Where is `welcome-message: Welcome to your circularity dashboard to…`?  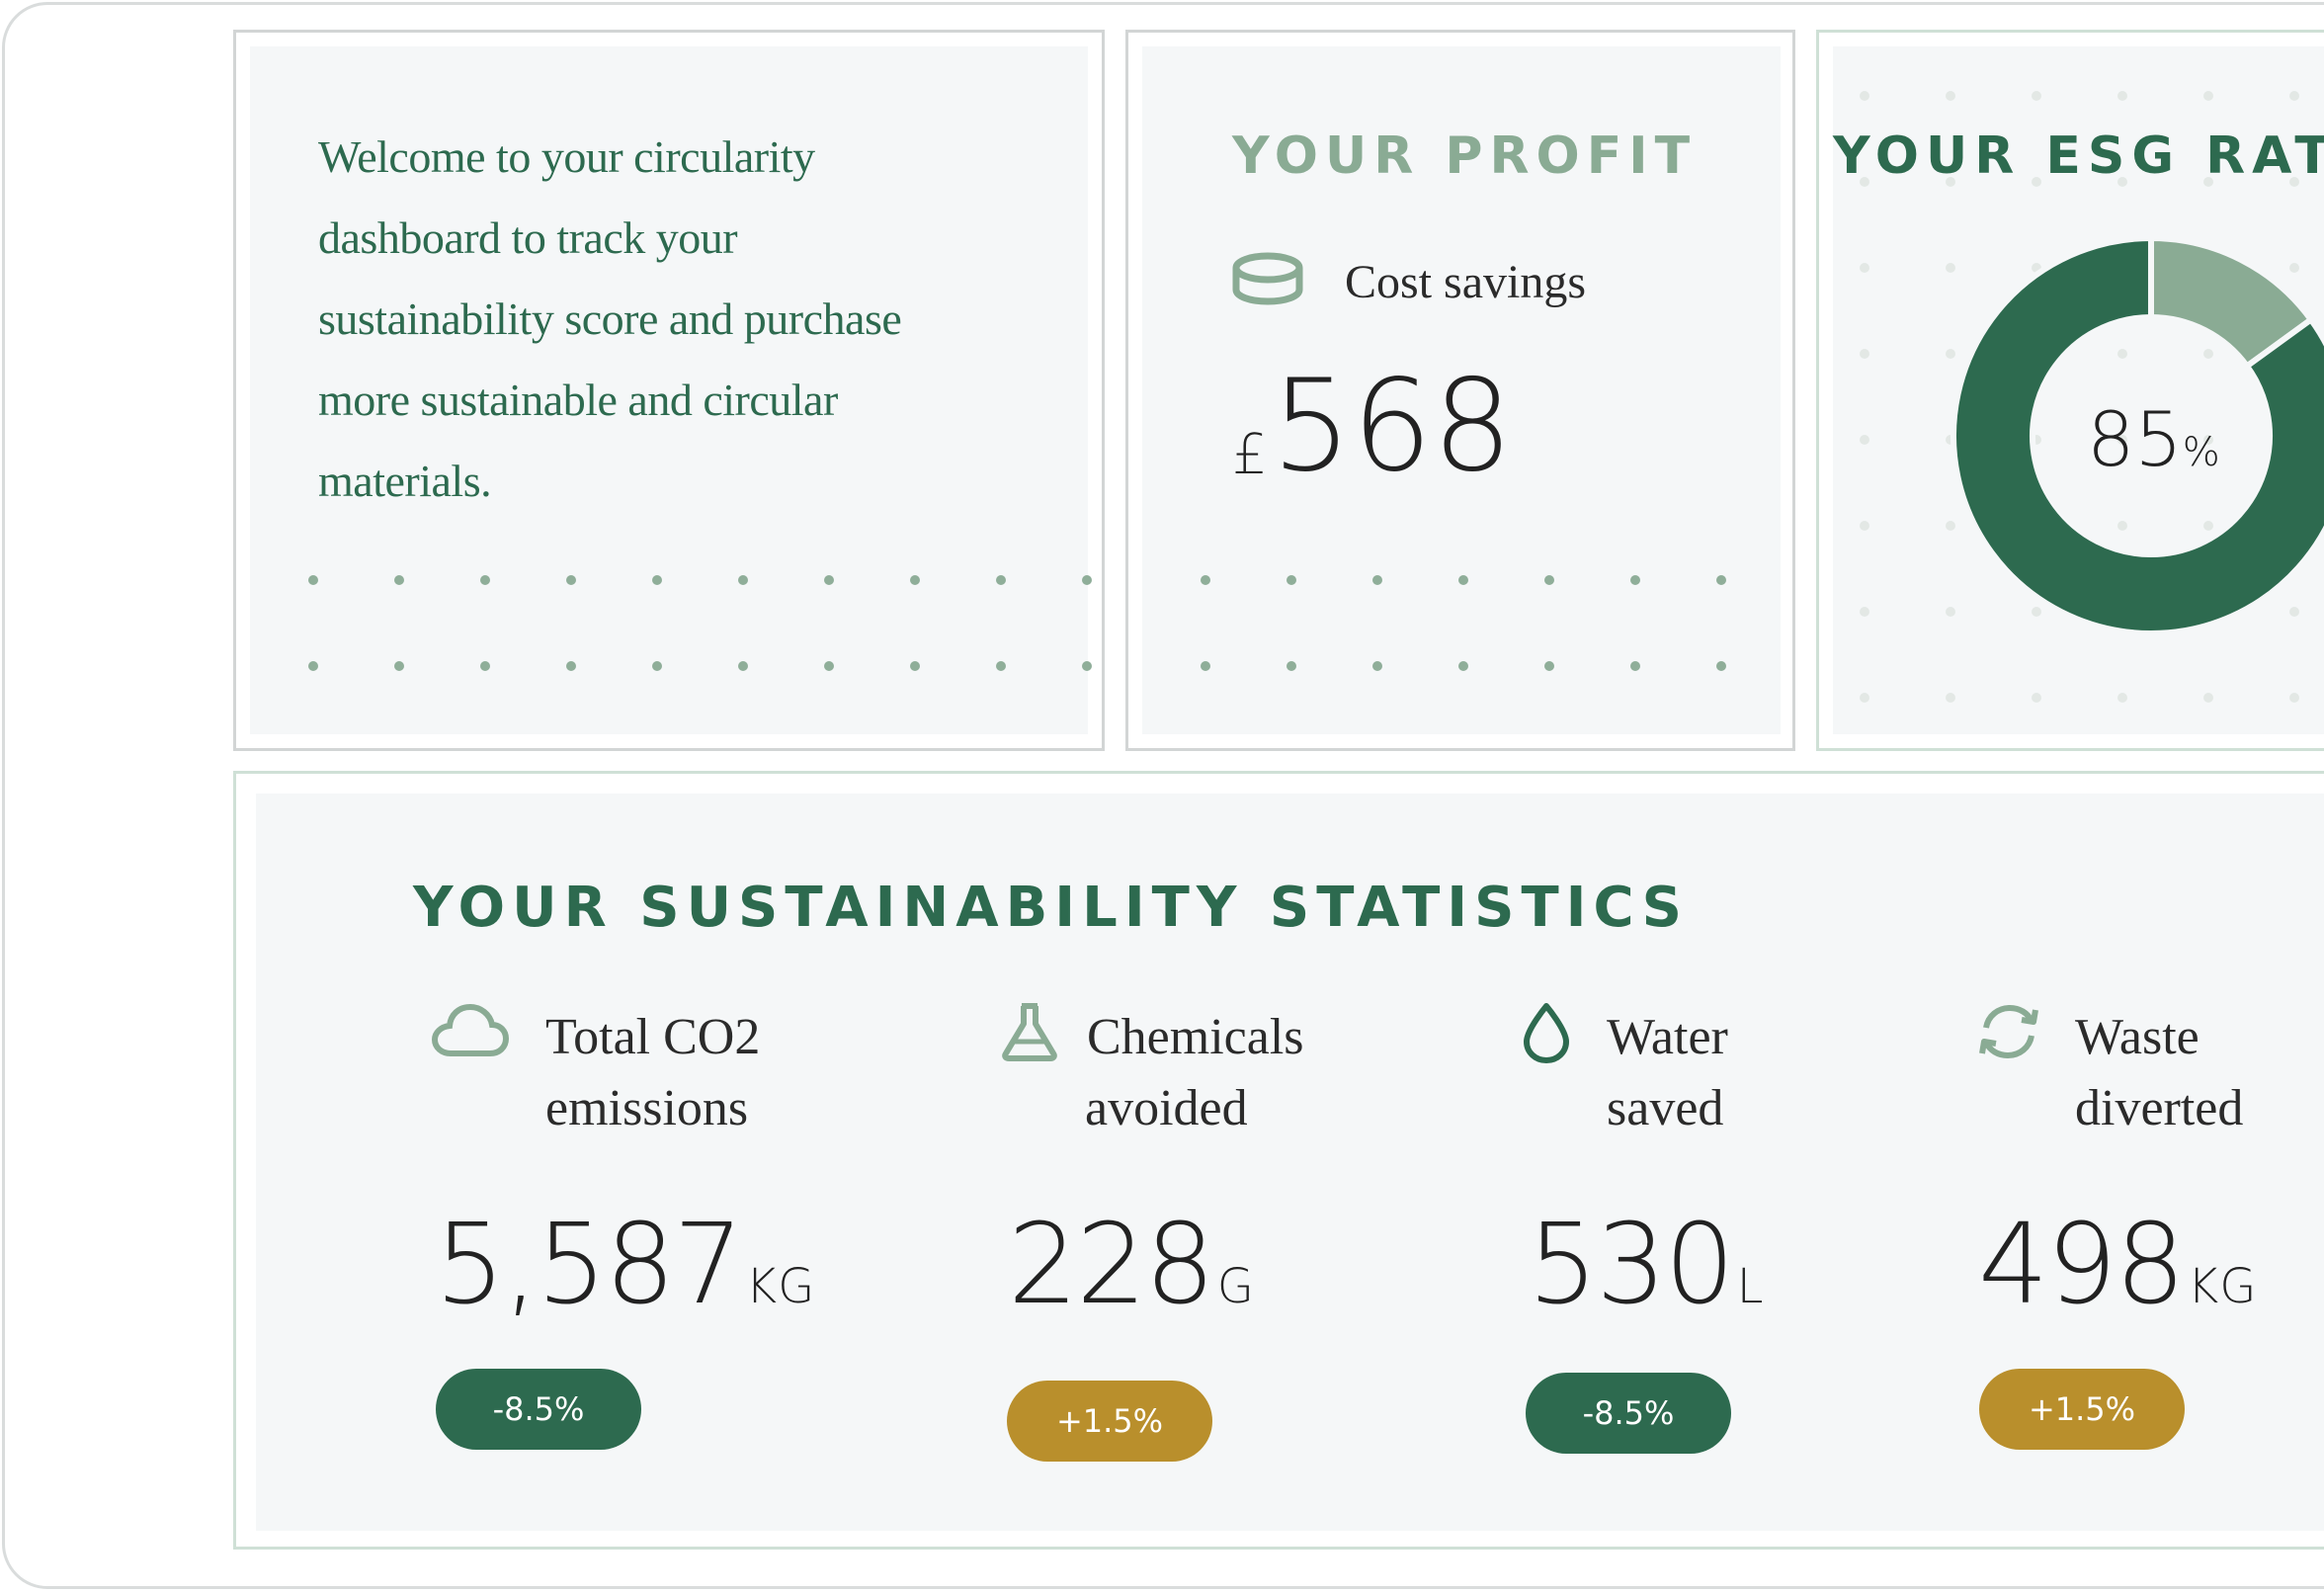 welcome-message: Welcome to your circularity dashboard to… is located at coordinates (634, 319).